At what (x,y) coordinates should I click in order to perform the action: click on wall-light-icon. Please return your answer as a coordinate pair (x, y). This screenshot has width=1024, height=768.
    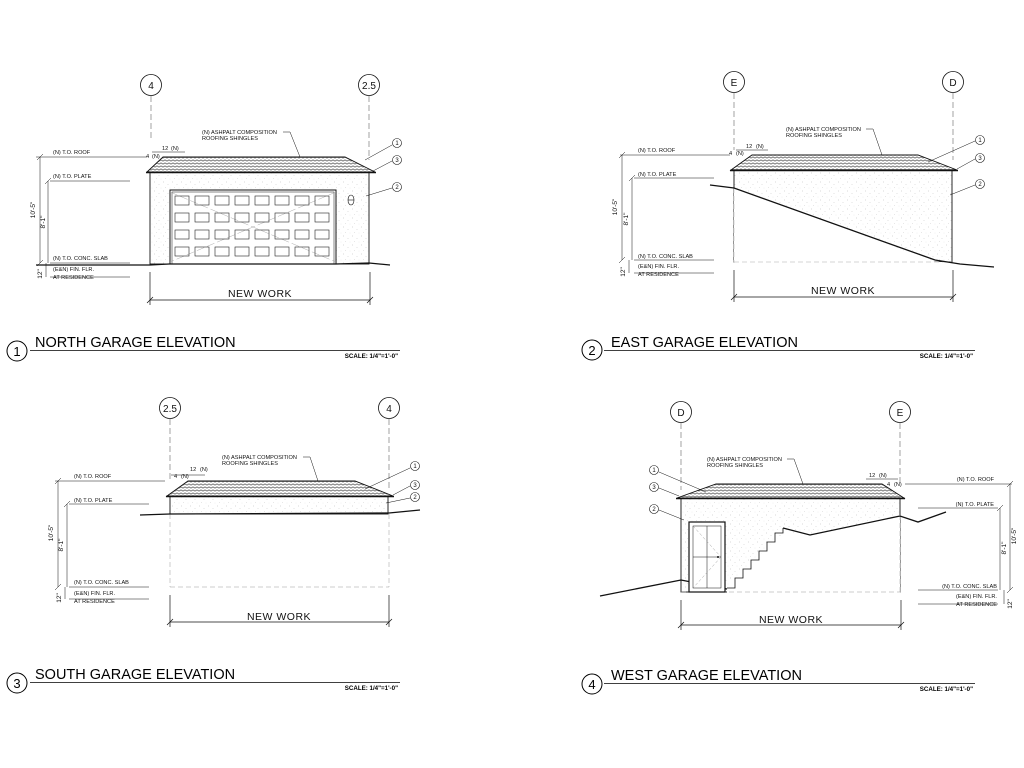
    Looking at the image, I should click on (351, 200).